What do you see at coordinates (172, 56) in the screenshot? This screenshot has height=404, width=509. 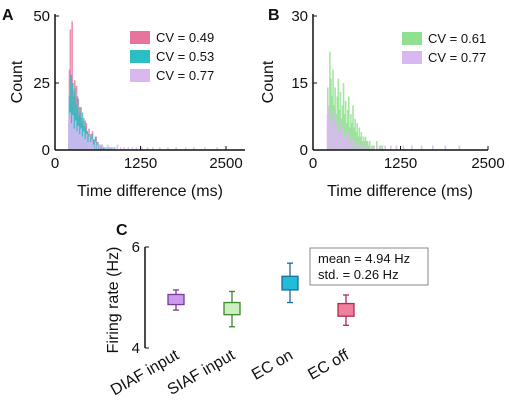 I see `panel-a-legend: CV = 0.49 CV = 0.53 CV = 0.77` at bounding box center [172, 56].